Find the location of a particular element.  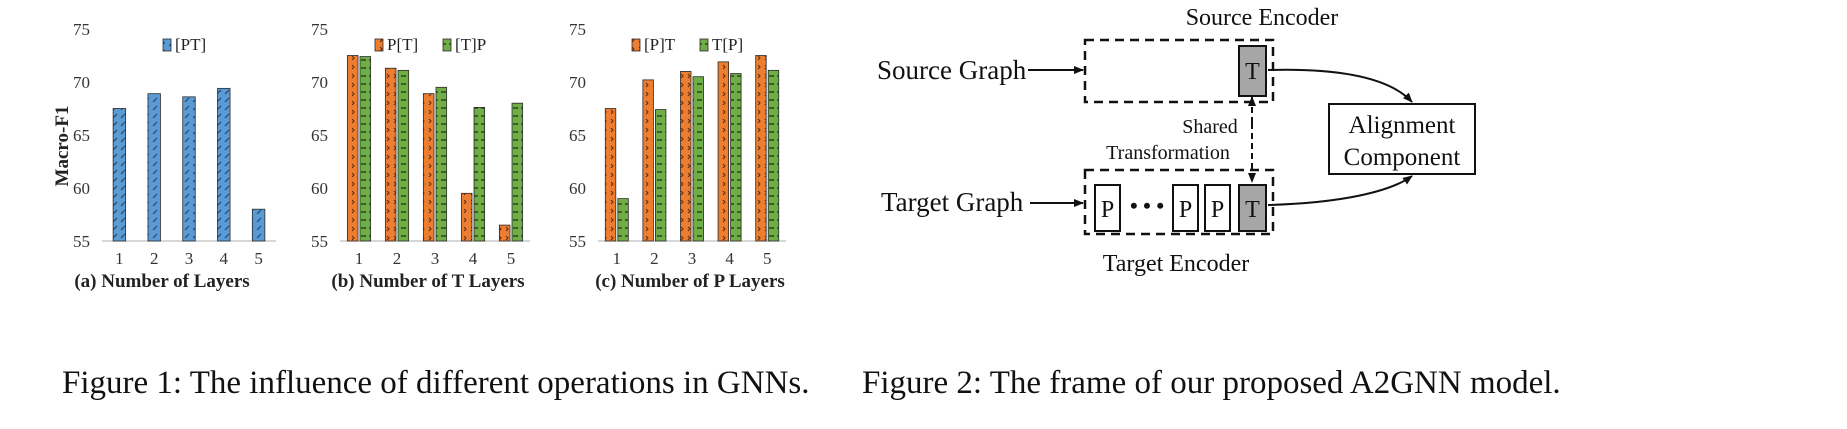

source-encoder-label: Source Encoder is located at coordinates (1262, 18).